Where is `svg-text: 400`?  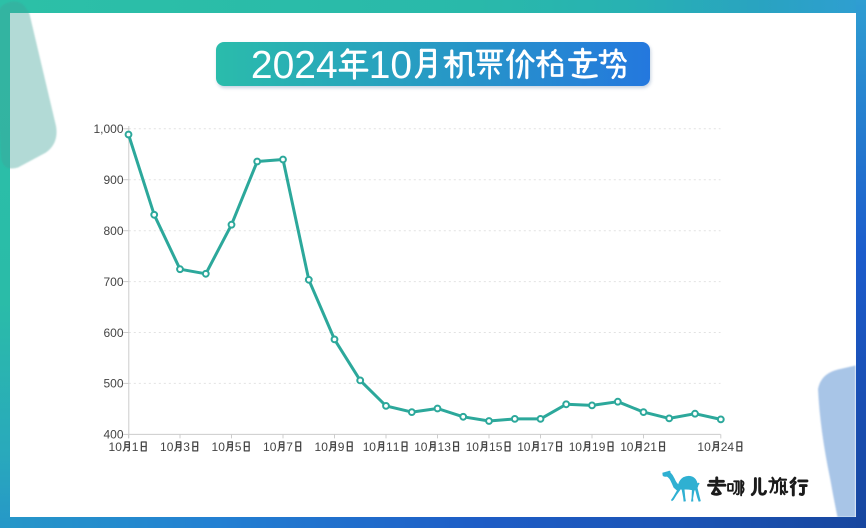
svg-text: 400 is located at coordinates (113, 435).